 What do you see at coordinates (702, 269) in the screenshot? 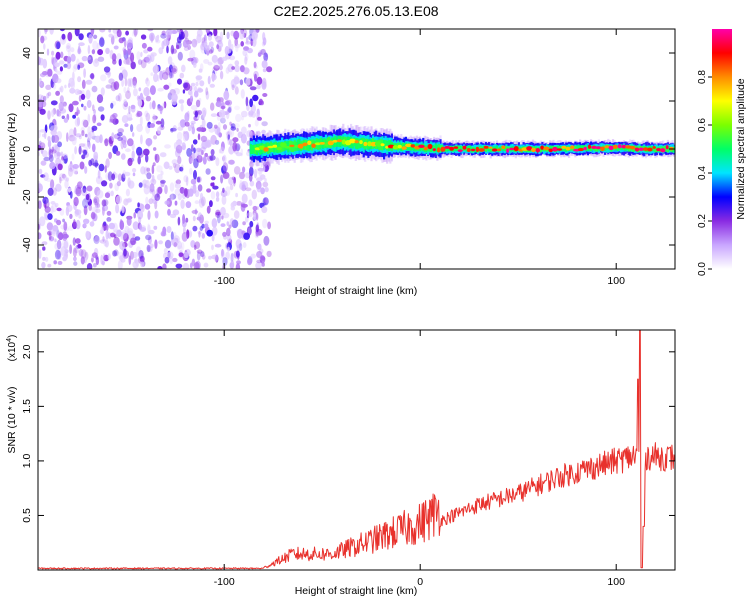
I see `colorbar-tick-label: 0.0` at bounding box center [702, 269].